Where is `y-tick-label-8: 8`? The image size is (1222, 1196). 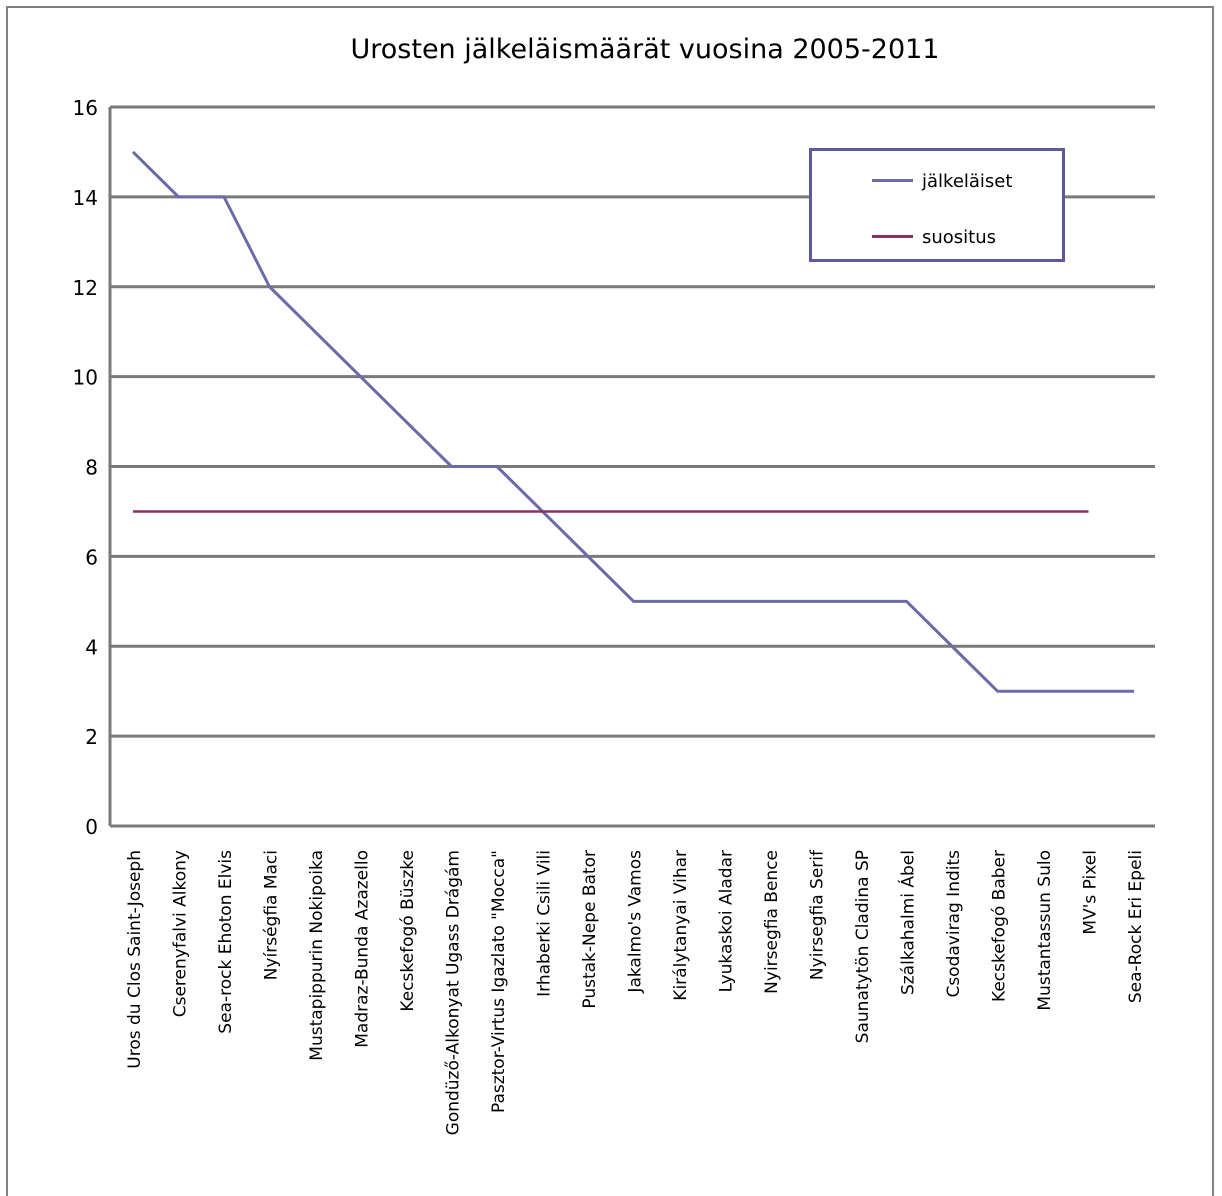 y-tick-label-8: 8 is located at coordinates (91, 468).